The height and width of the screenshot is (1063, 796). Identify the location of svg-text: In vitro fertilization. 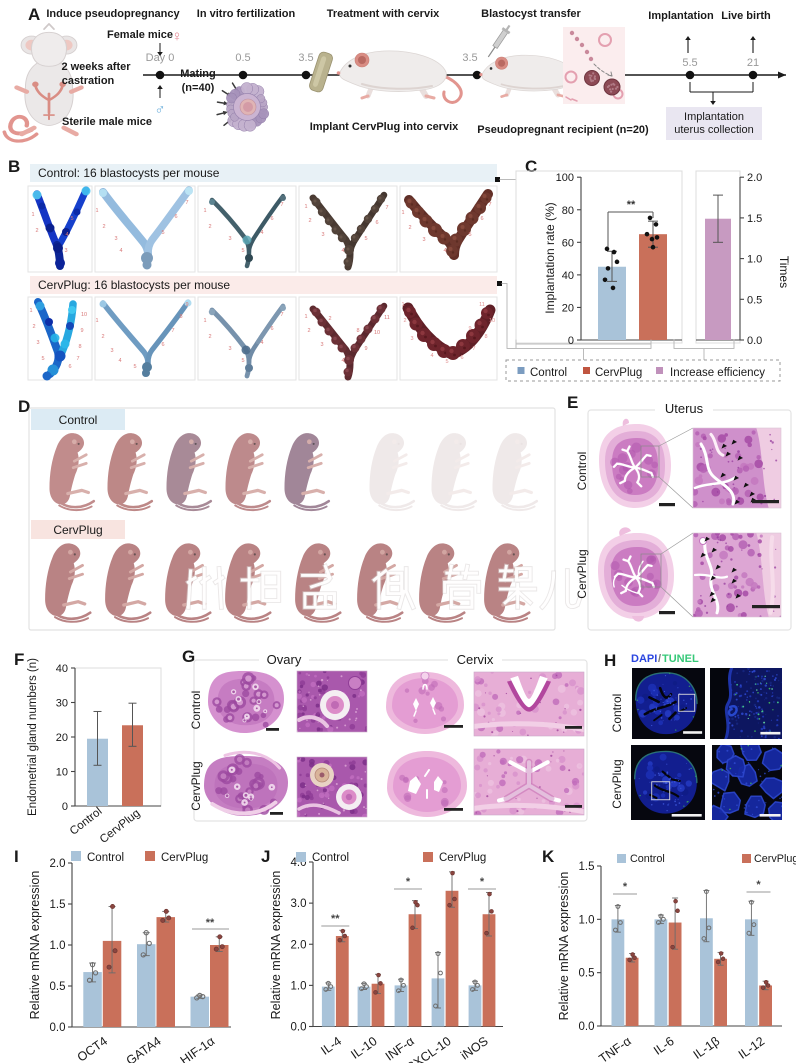
(246, 14).